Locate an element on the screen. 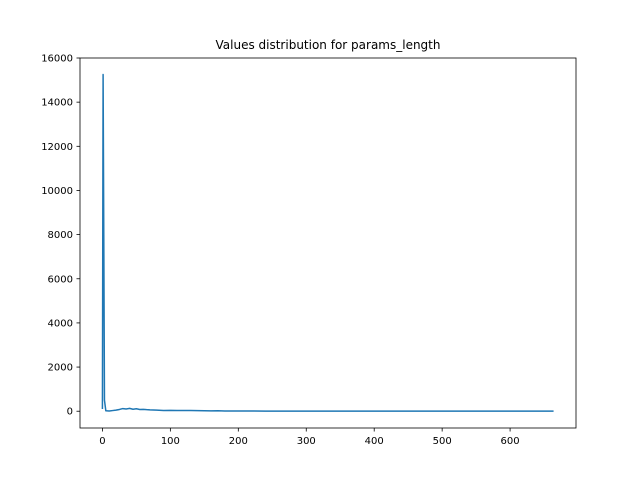 Image resolution: width=640 pixels, height=480 pixels. y-tick-label: 12000 is located at coordinates (57, 147).